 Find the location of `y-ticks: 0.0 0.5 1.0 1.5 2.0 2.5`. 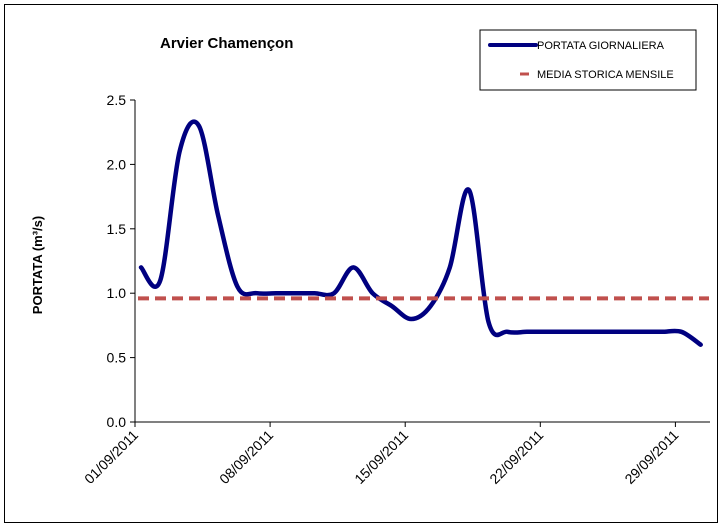

y-ticks: 0.0 0.5 1.0 1.5 2.0 2.5 is located at coordinates (121, 261).